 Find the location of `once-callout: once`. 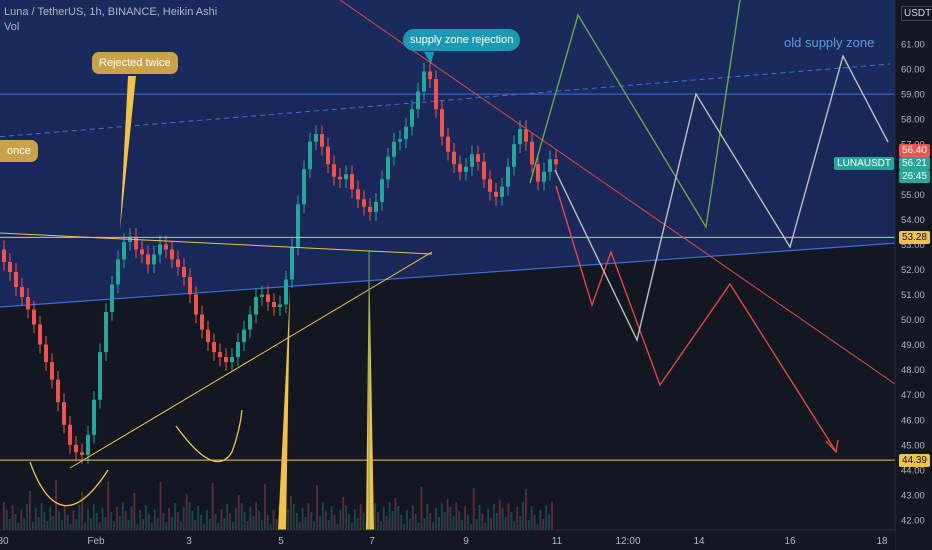

once-callout: once is located at coordinates (19, 151).